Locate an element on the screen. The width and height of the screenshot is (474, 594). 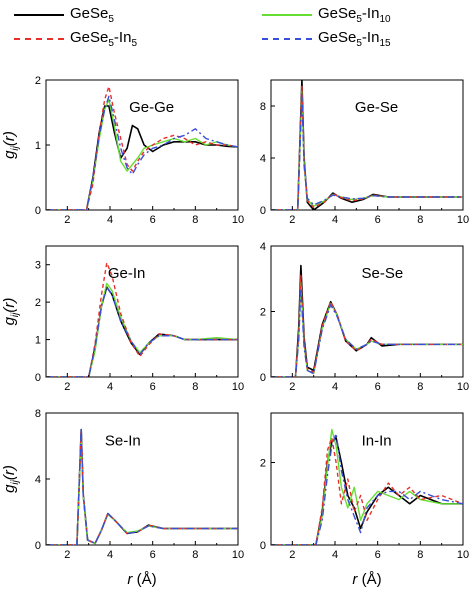
legend-label: GeSe5-In10 is located at coordinates (354, 15).